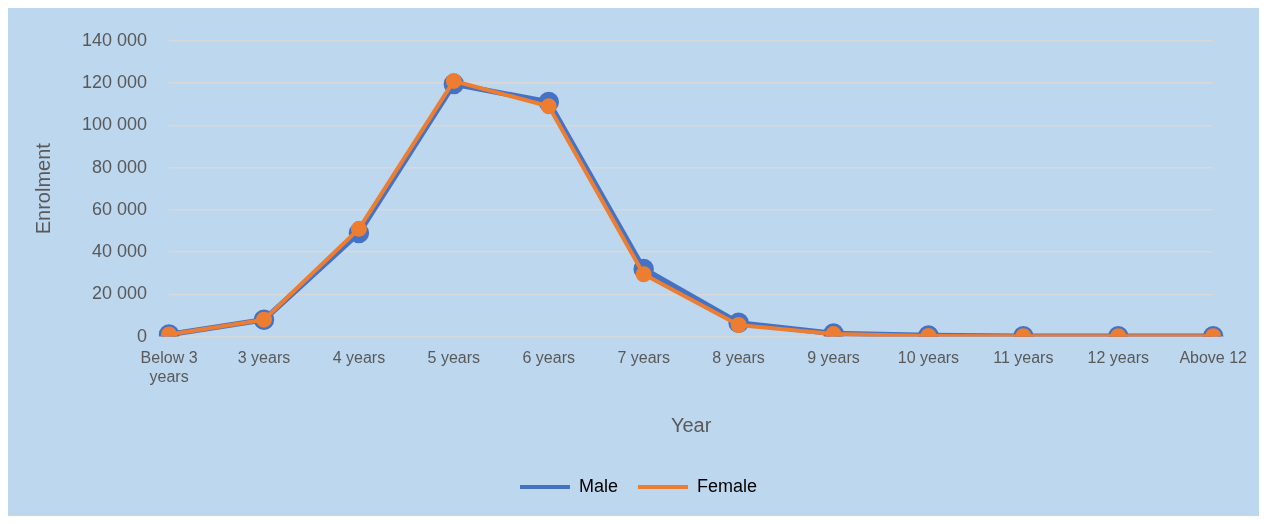  What do you see at coordinates (1118, 357) in the screenshot?
I see `x-tick-label: 12 years` at bounding box center [1118, 357].